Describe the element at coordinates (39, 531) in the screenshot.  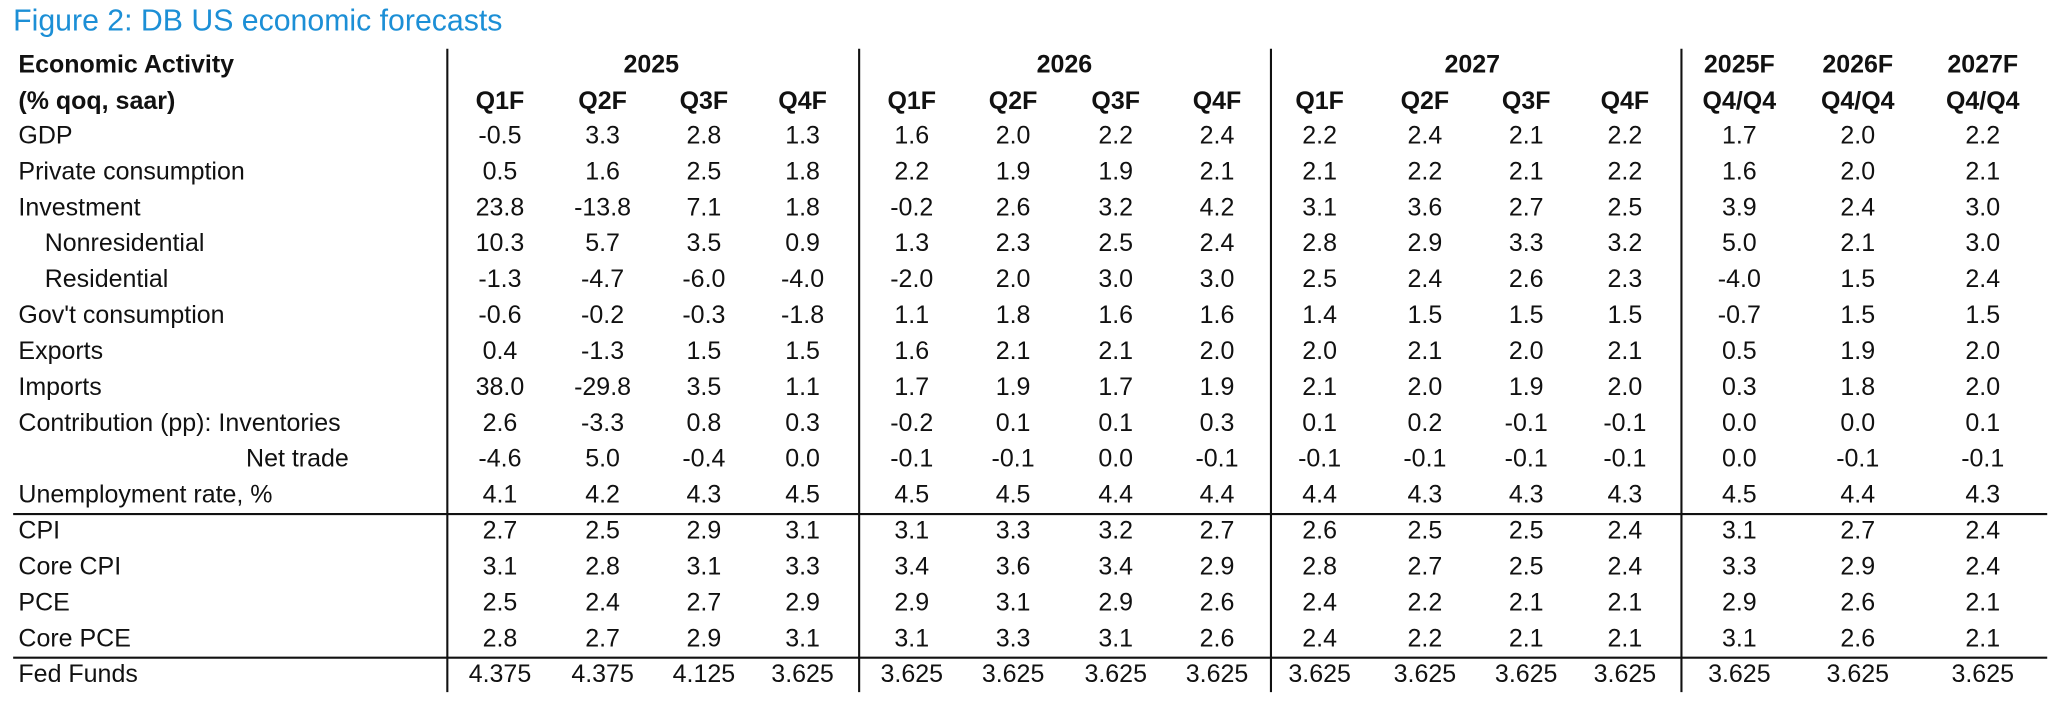
I see `row-label: CPI` at that location.